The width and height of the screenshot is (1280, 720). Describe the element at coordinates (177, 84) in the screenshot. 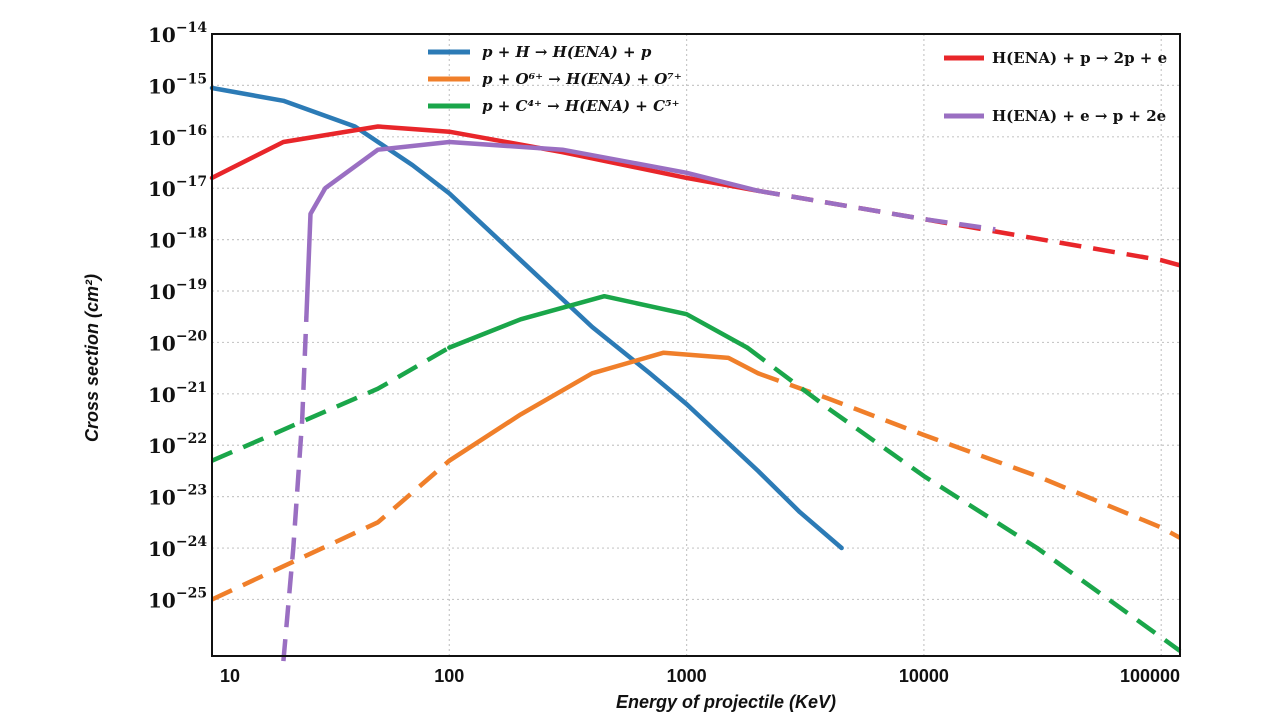

I see `y-tick-label: 10−15` at that location.